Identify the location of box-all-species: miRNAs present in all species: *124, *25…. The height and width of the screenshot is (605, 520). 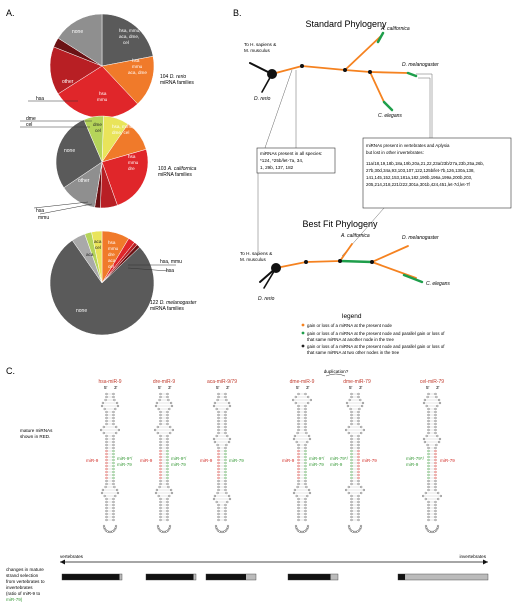
(296, 160).